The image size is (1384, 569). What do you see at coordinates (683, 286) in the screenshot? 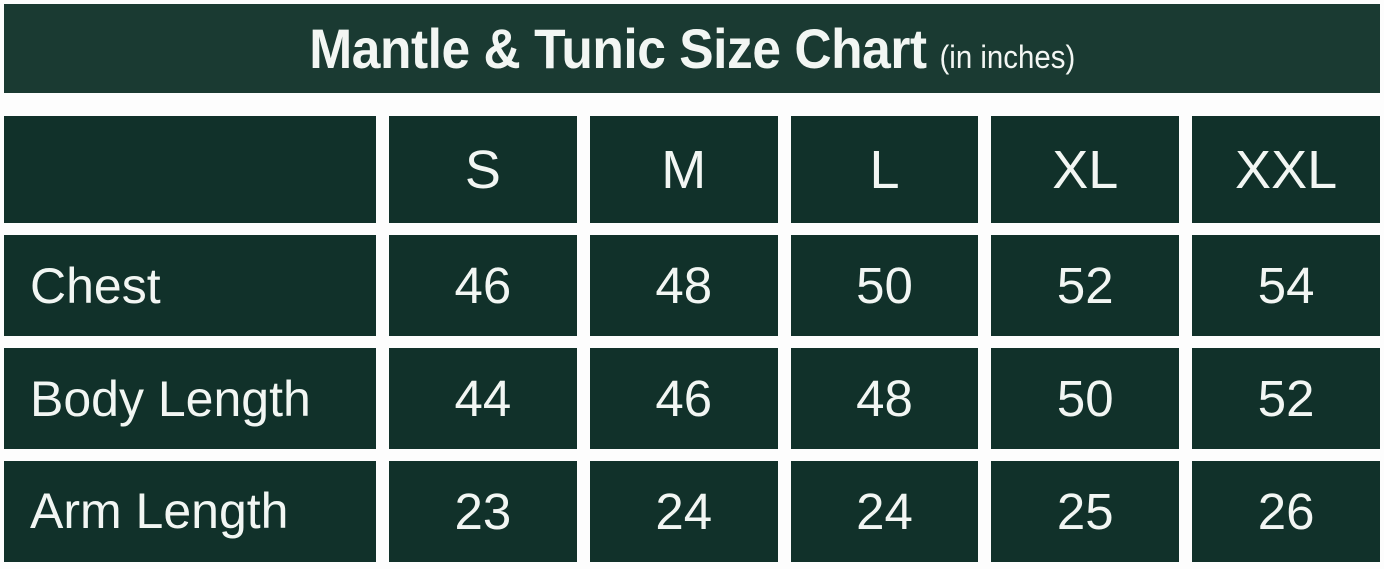
I see `cell-chest-m: 48` at bounding box center [683, 286].